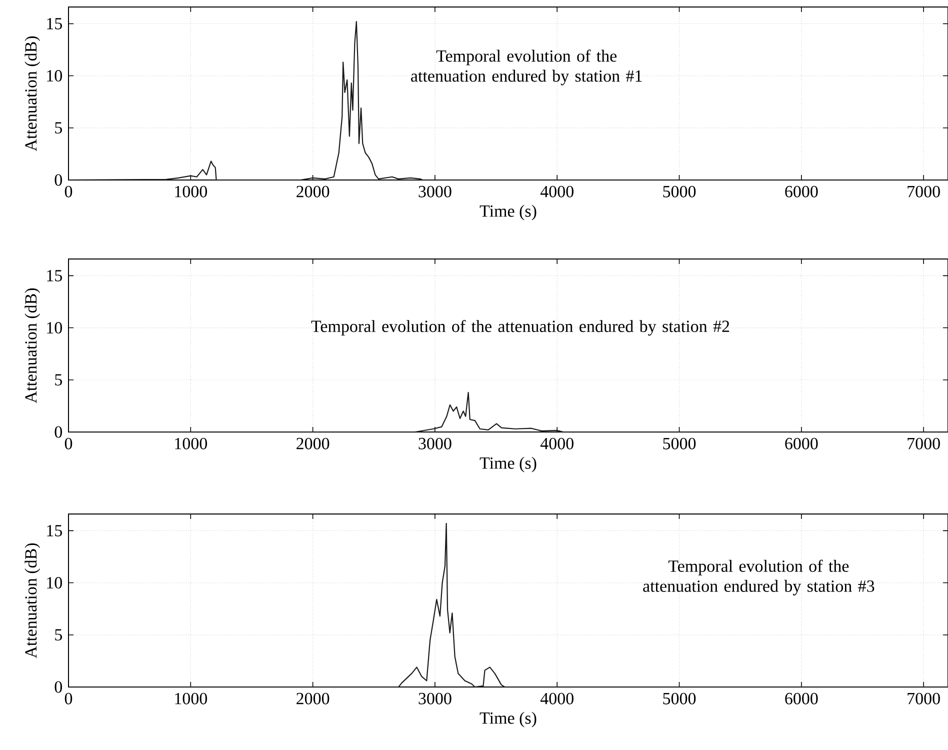 The width and height of the screenshot is (948, 750). I want to click on line-series, so click(508, 412).